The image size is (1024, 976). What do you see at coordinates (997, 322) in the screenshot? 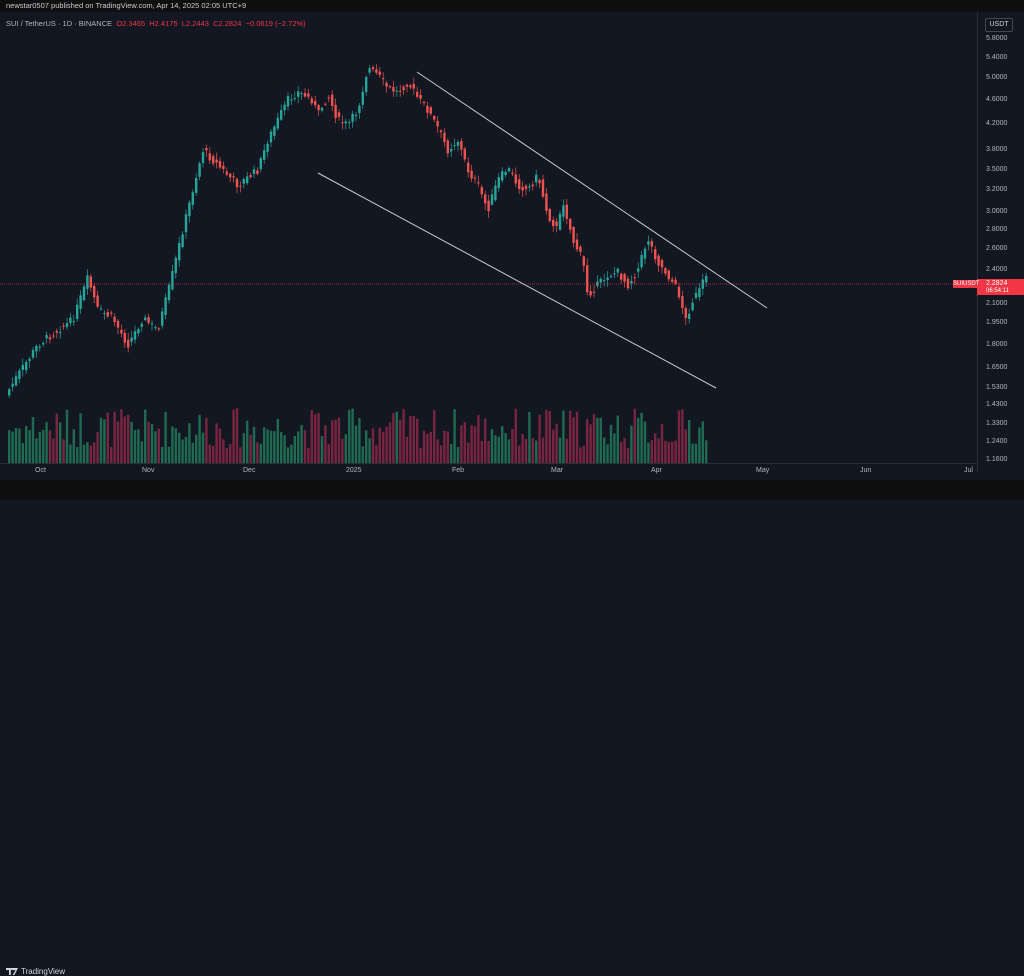
I see `price-scale-label: 1.9500` at bounding box center [997, 322].